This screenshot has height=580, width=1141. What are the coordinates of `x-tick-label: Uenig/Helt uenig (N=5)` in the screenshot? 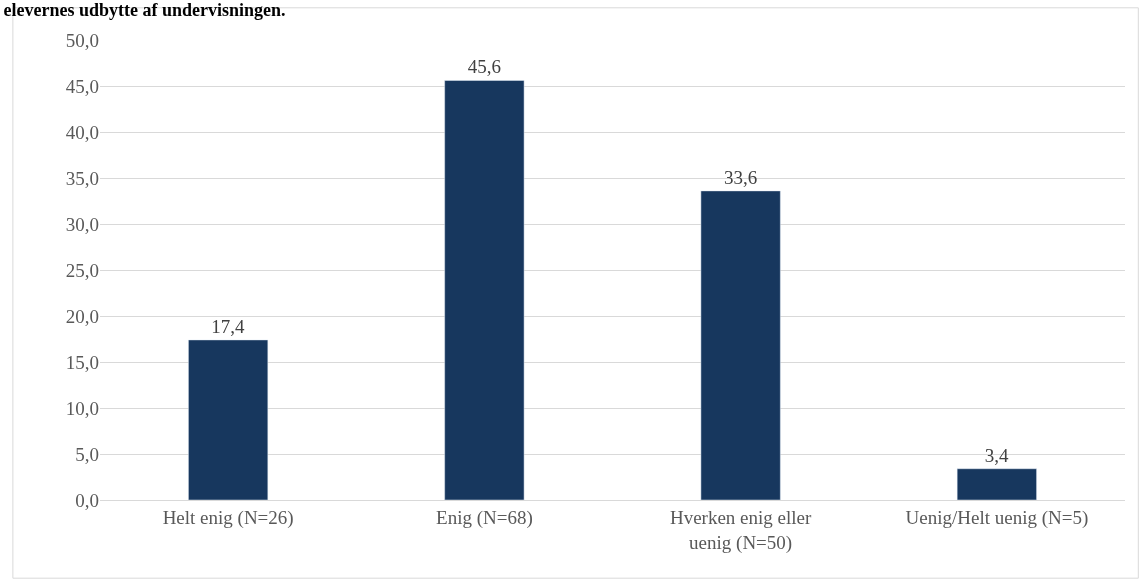 It's located at (997, 517).